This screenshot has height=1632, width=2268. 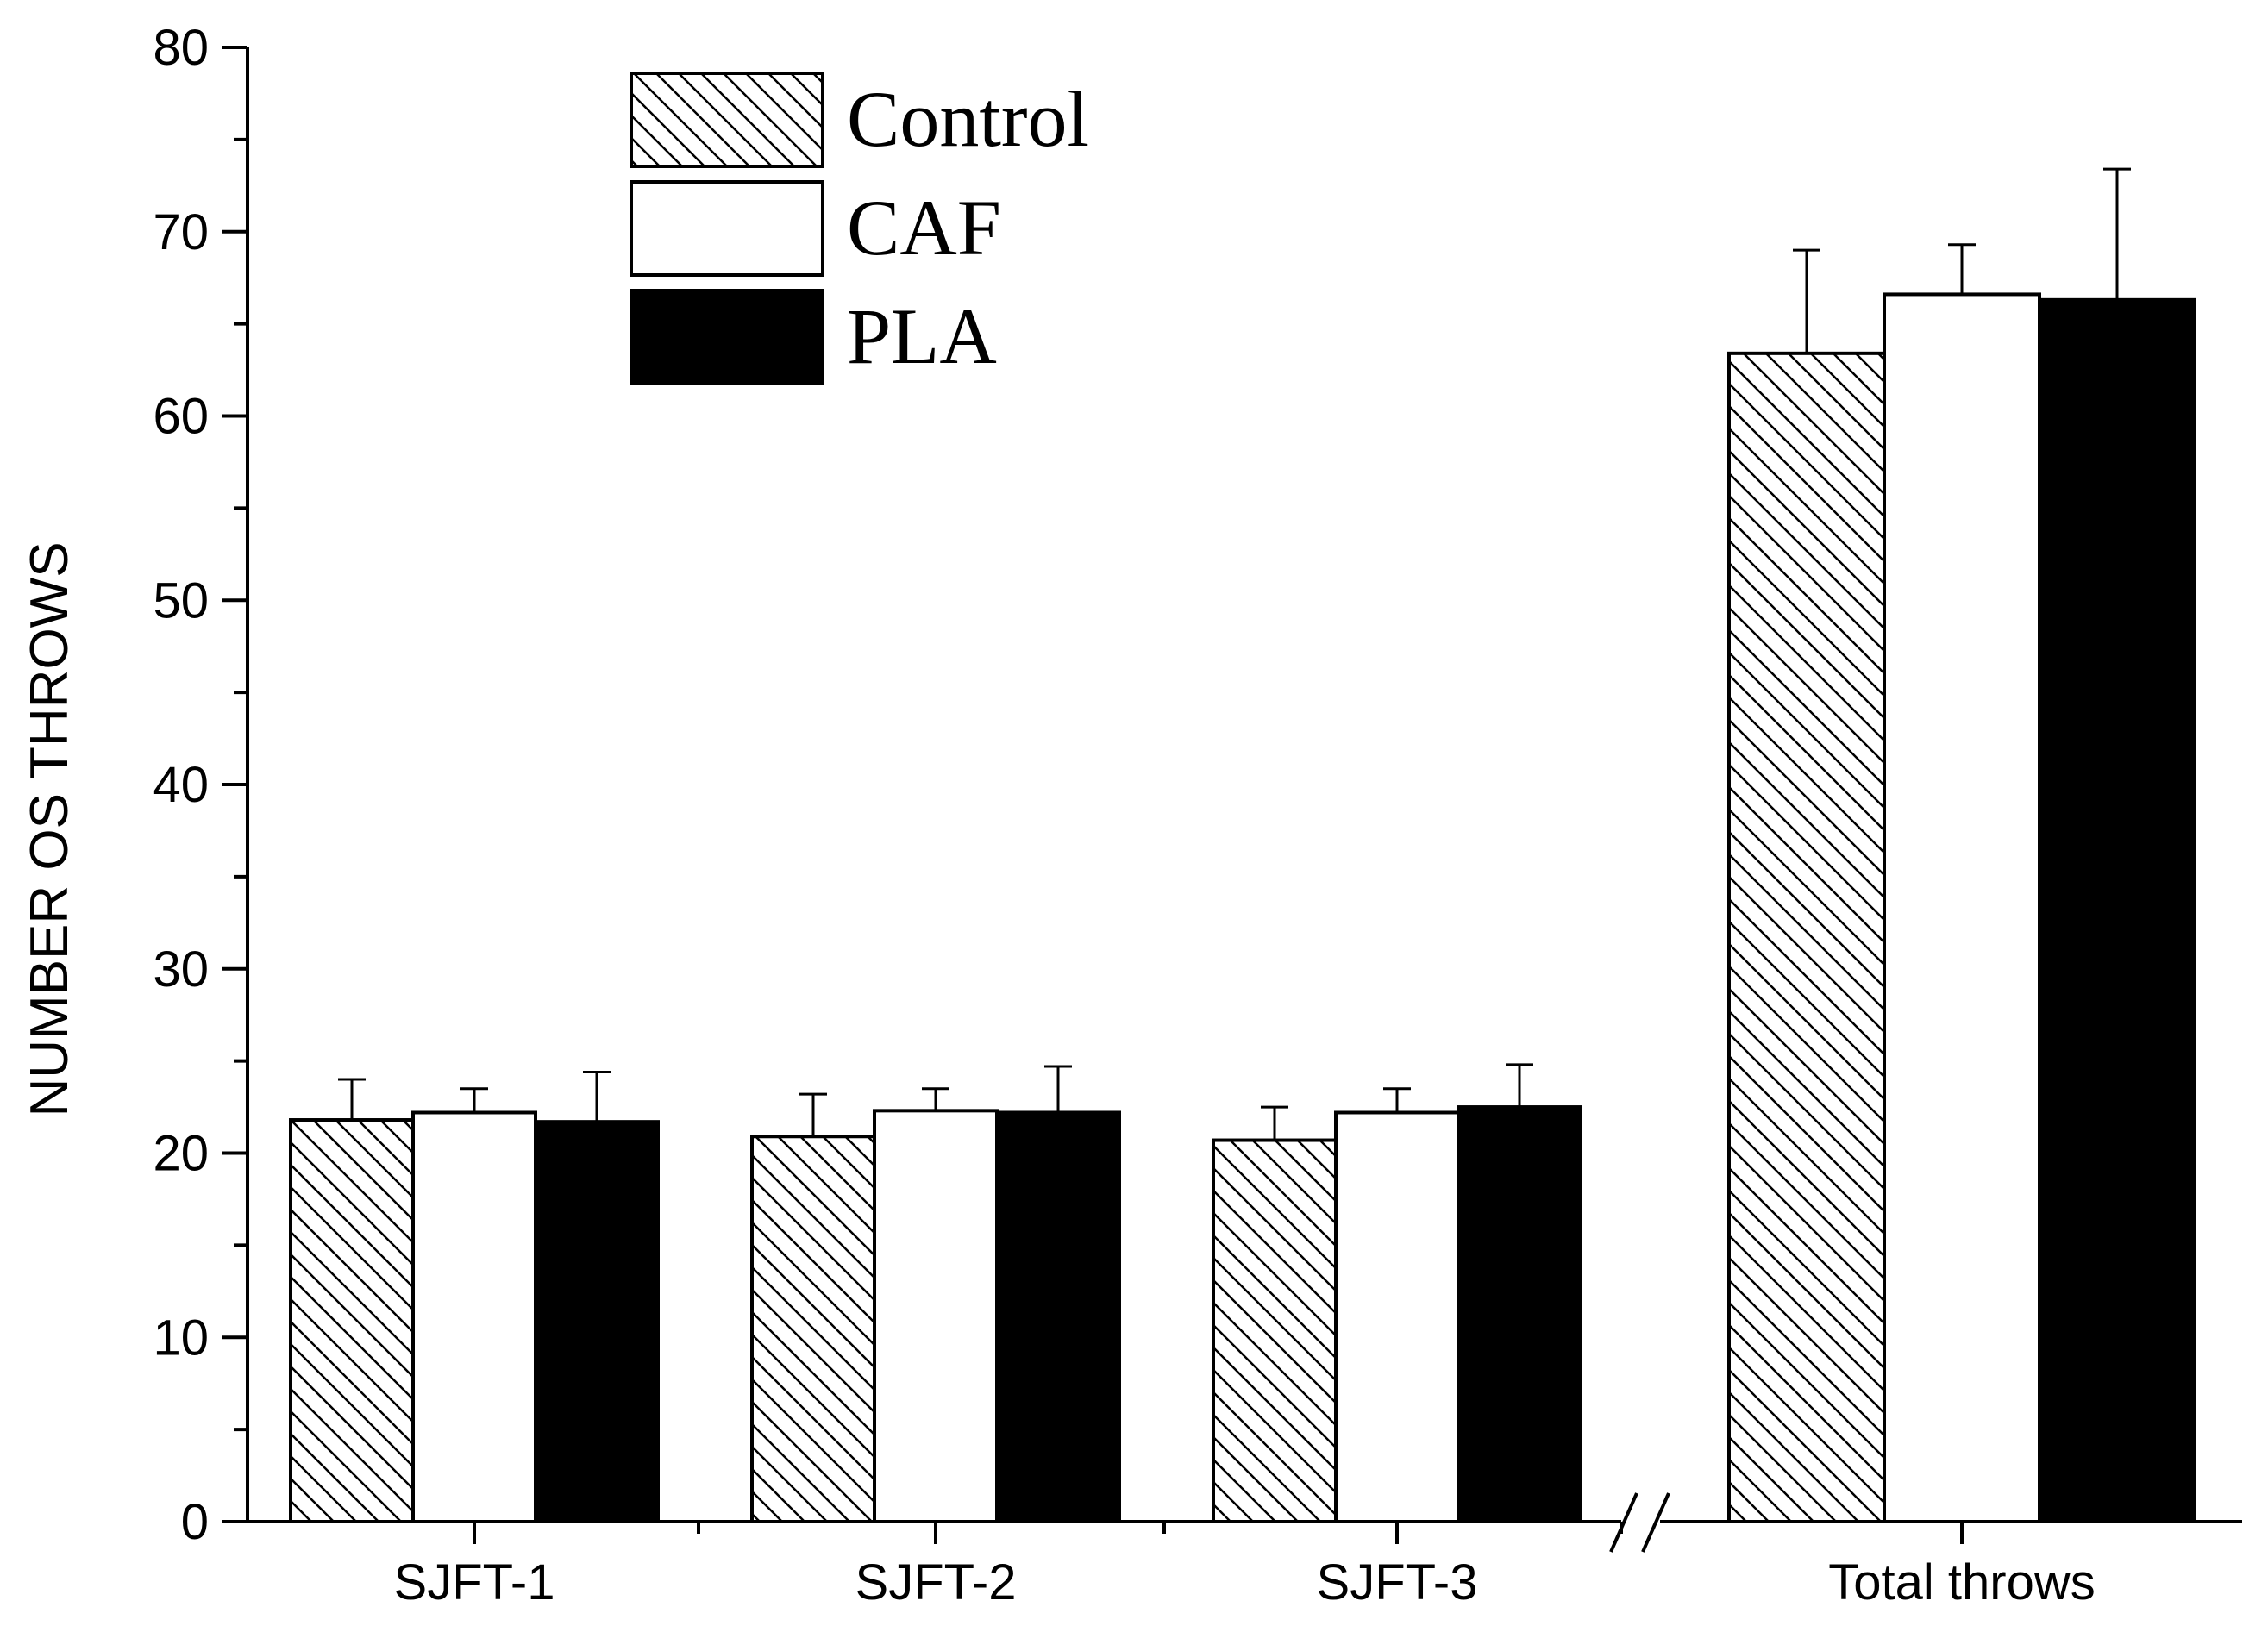 What do you see at coordinates (727, 337) in the screenshot?
I see `legend-swatch-pla` at bounding box center [727, 337].